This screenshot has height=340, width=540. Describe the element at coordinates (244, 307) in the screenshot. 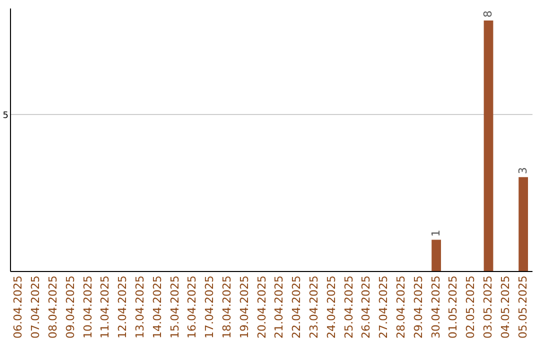

I see `x-tick-label: 19.04.2025` at that location.